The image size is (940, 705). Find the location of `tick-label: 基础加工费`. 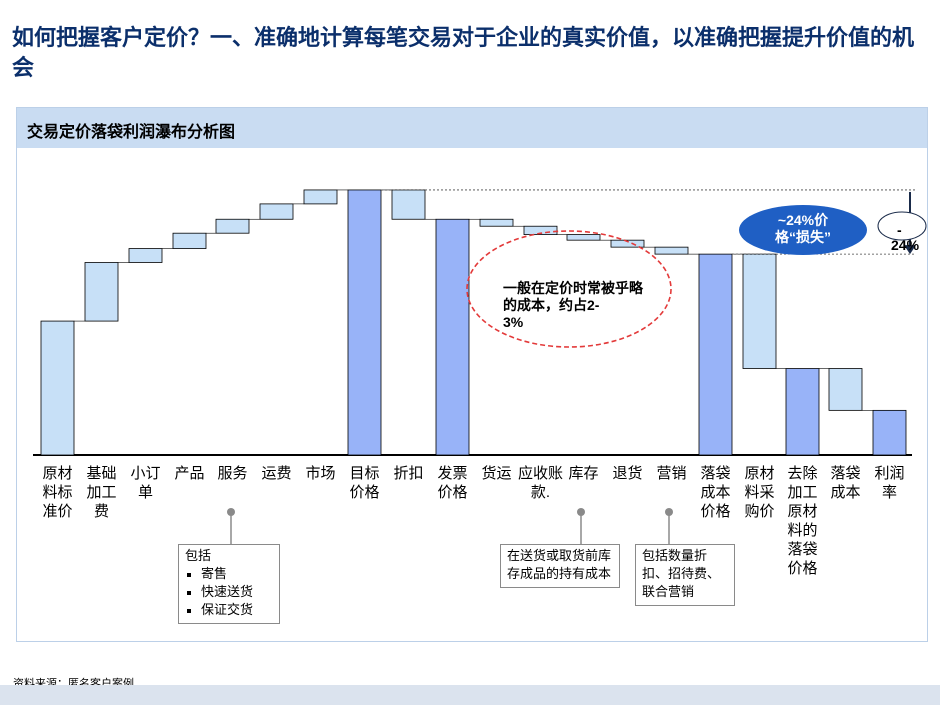

tick-label: 基础加工费 is located at coordinates (101, 492).